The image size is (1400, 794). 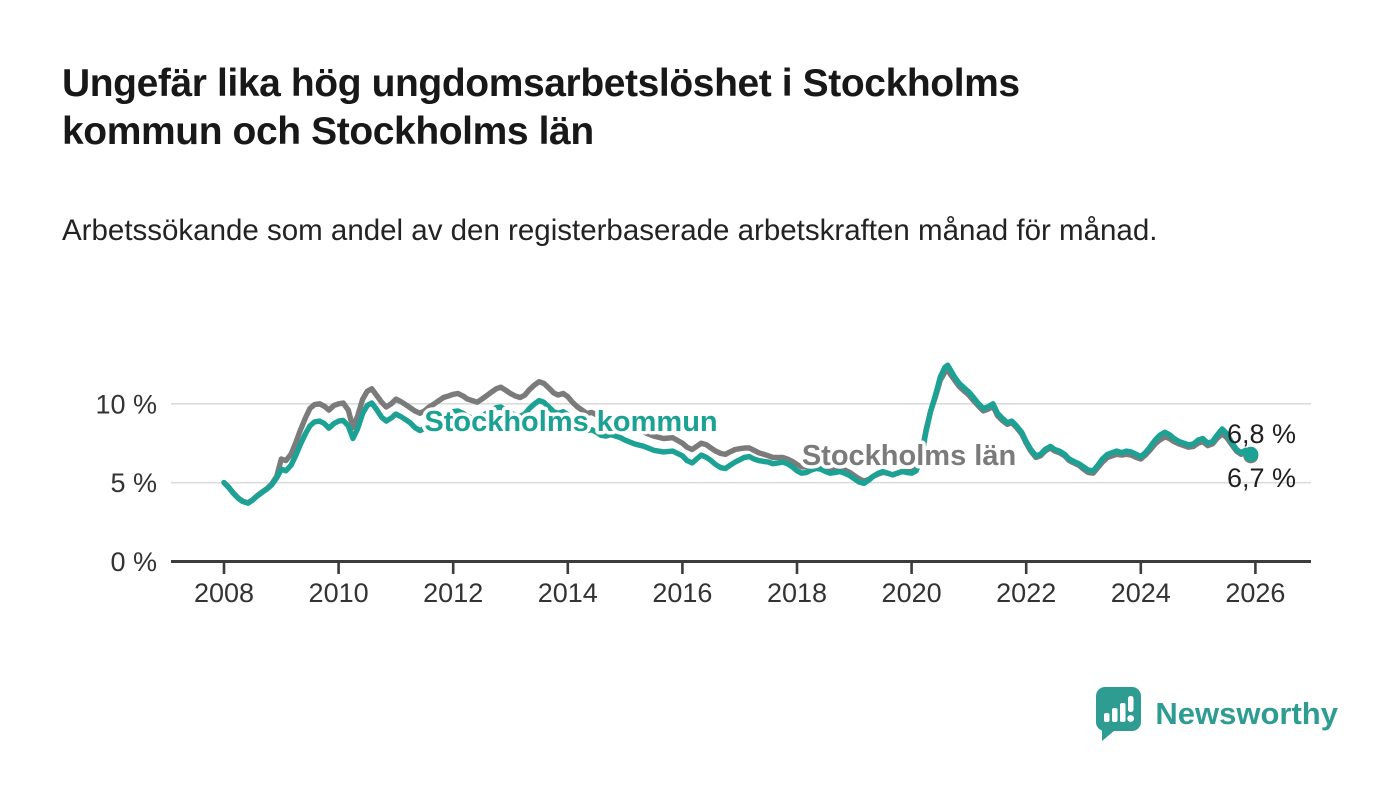 What do you see at coordinates (682, 593) in the screenshot?
I see `x-tick-label-2016: 2016` at bounding box center [682, 593].